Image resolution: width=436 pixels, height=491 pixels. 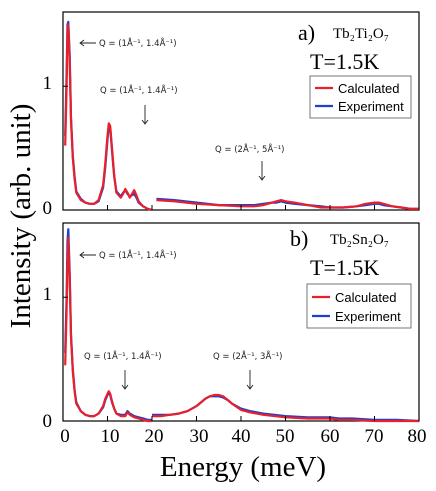 What do you see at coordinates (48, 83) in the screenshot?
I see `panel-a-ytick-1: 1` at bounding box center [48, 83].